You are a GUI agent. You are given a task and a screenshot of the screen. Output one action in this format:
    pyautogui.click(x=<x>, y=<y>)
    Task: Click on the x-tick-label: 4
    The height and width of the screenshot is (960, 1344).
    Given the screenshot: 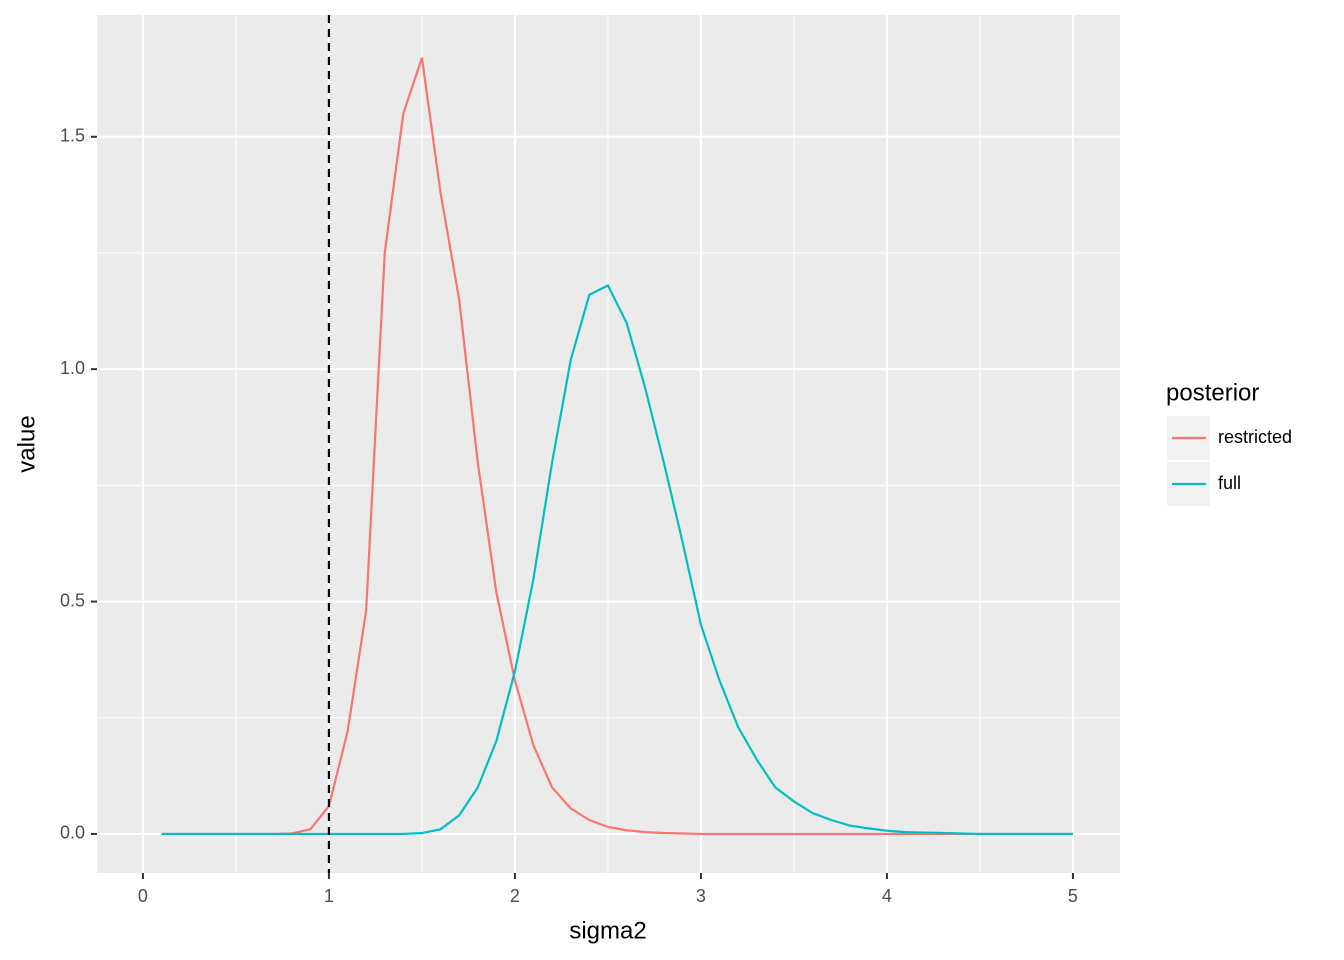 What is the action you would take?
    pyautogui.click(x=887, y=896)
    